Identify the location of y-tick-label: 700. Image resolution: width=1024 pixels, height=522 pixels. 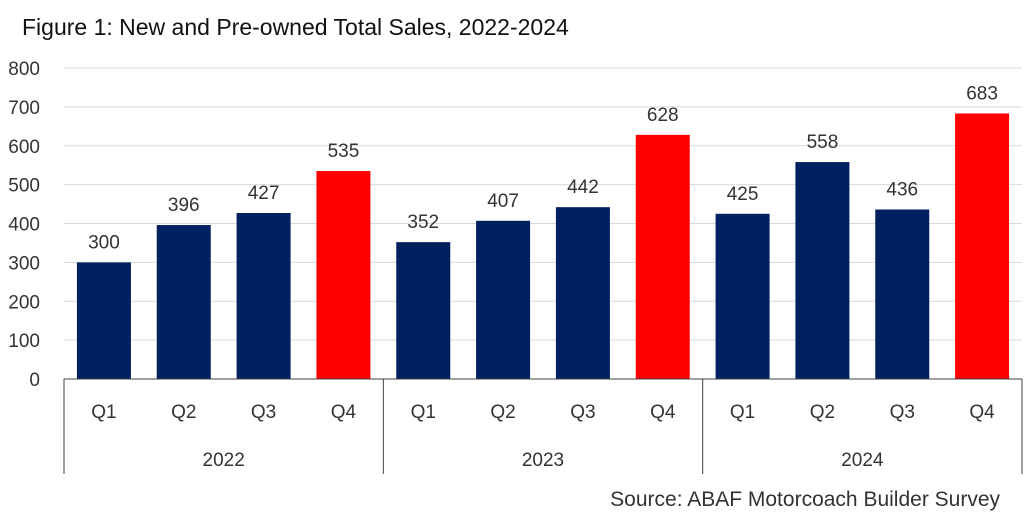
(24, 108).